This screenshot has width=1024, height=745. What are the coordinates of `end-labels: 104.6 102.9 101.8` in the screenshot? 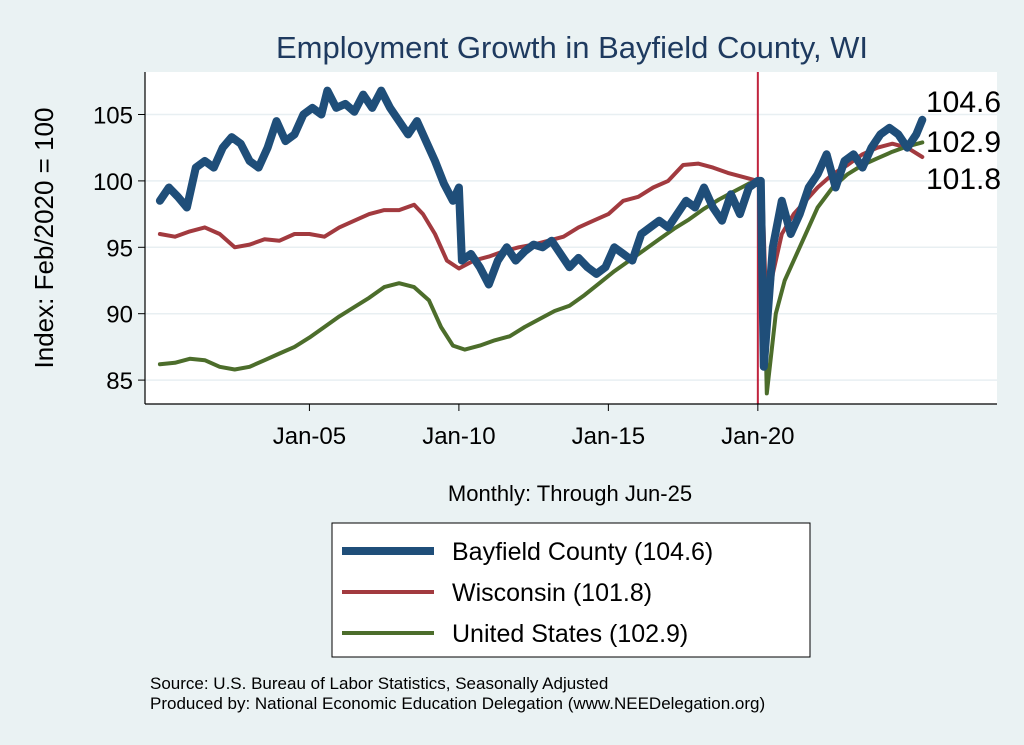 It's located at (963, 141).